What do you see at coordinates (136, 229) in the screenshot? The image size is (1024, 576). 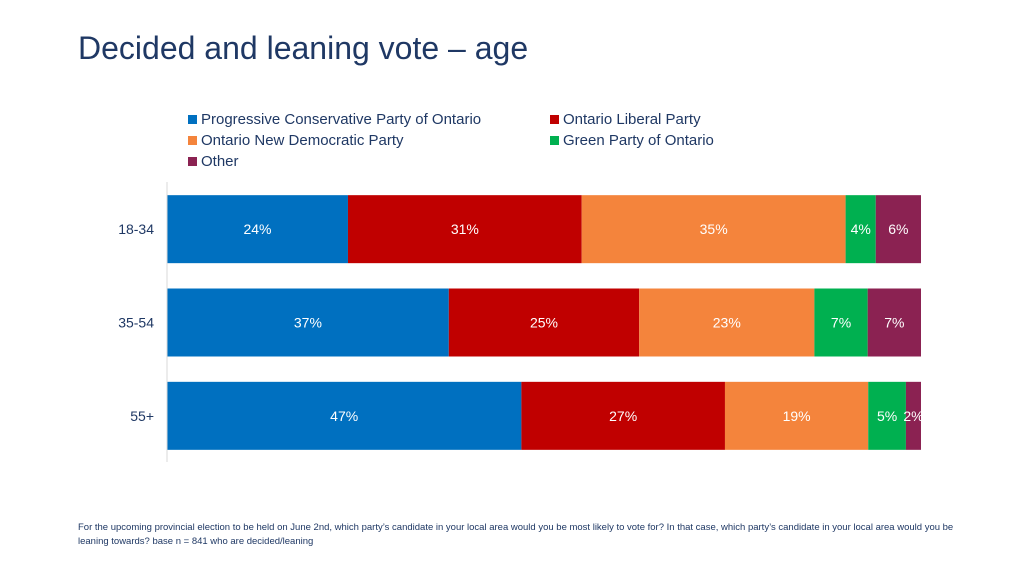 I see `category-label: 18-34` at bounding box center [136, 229].